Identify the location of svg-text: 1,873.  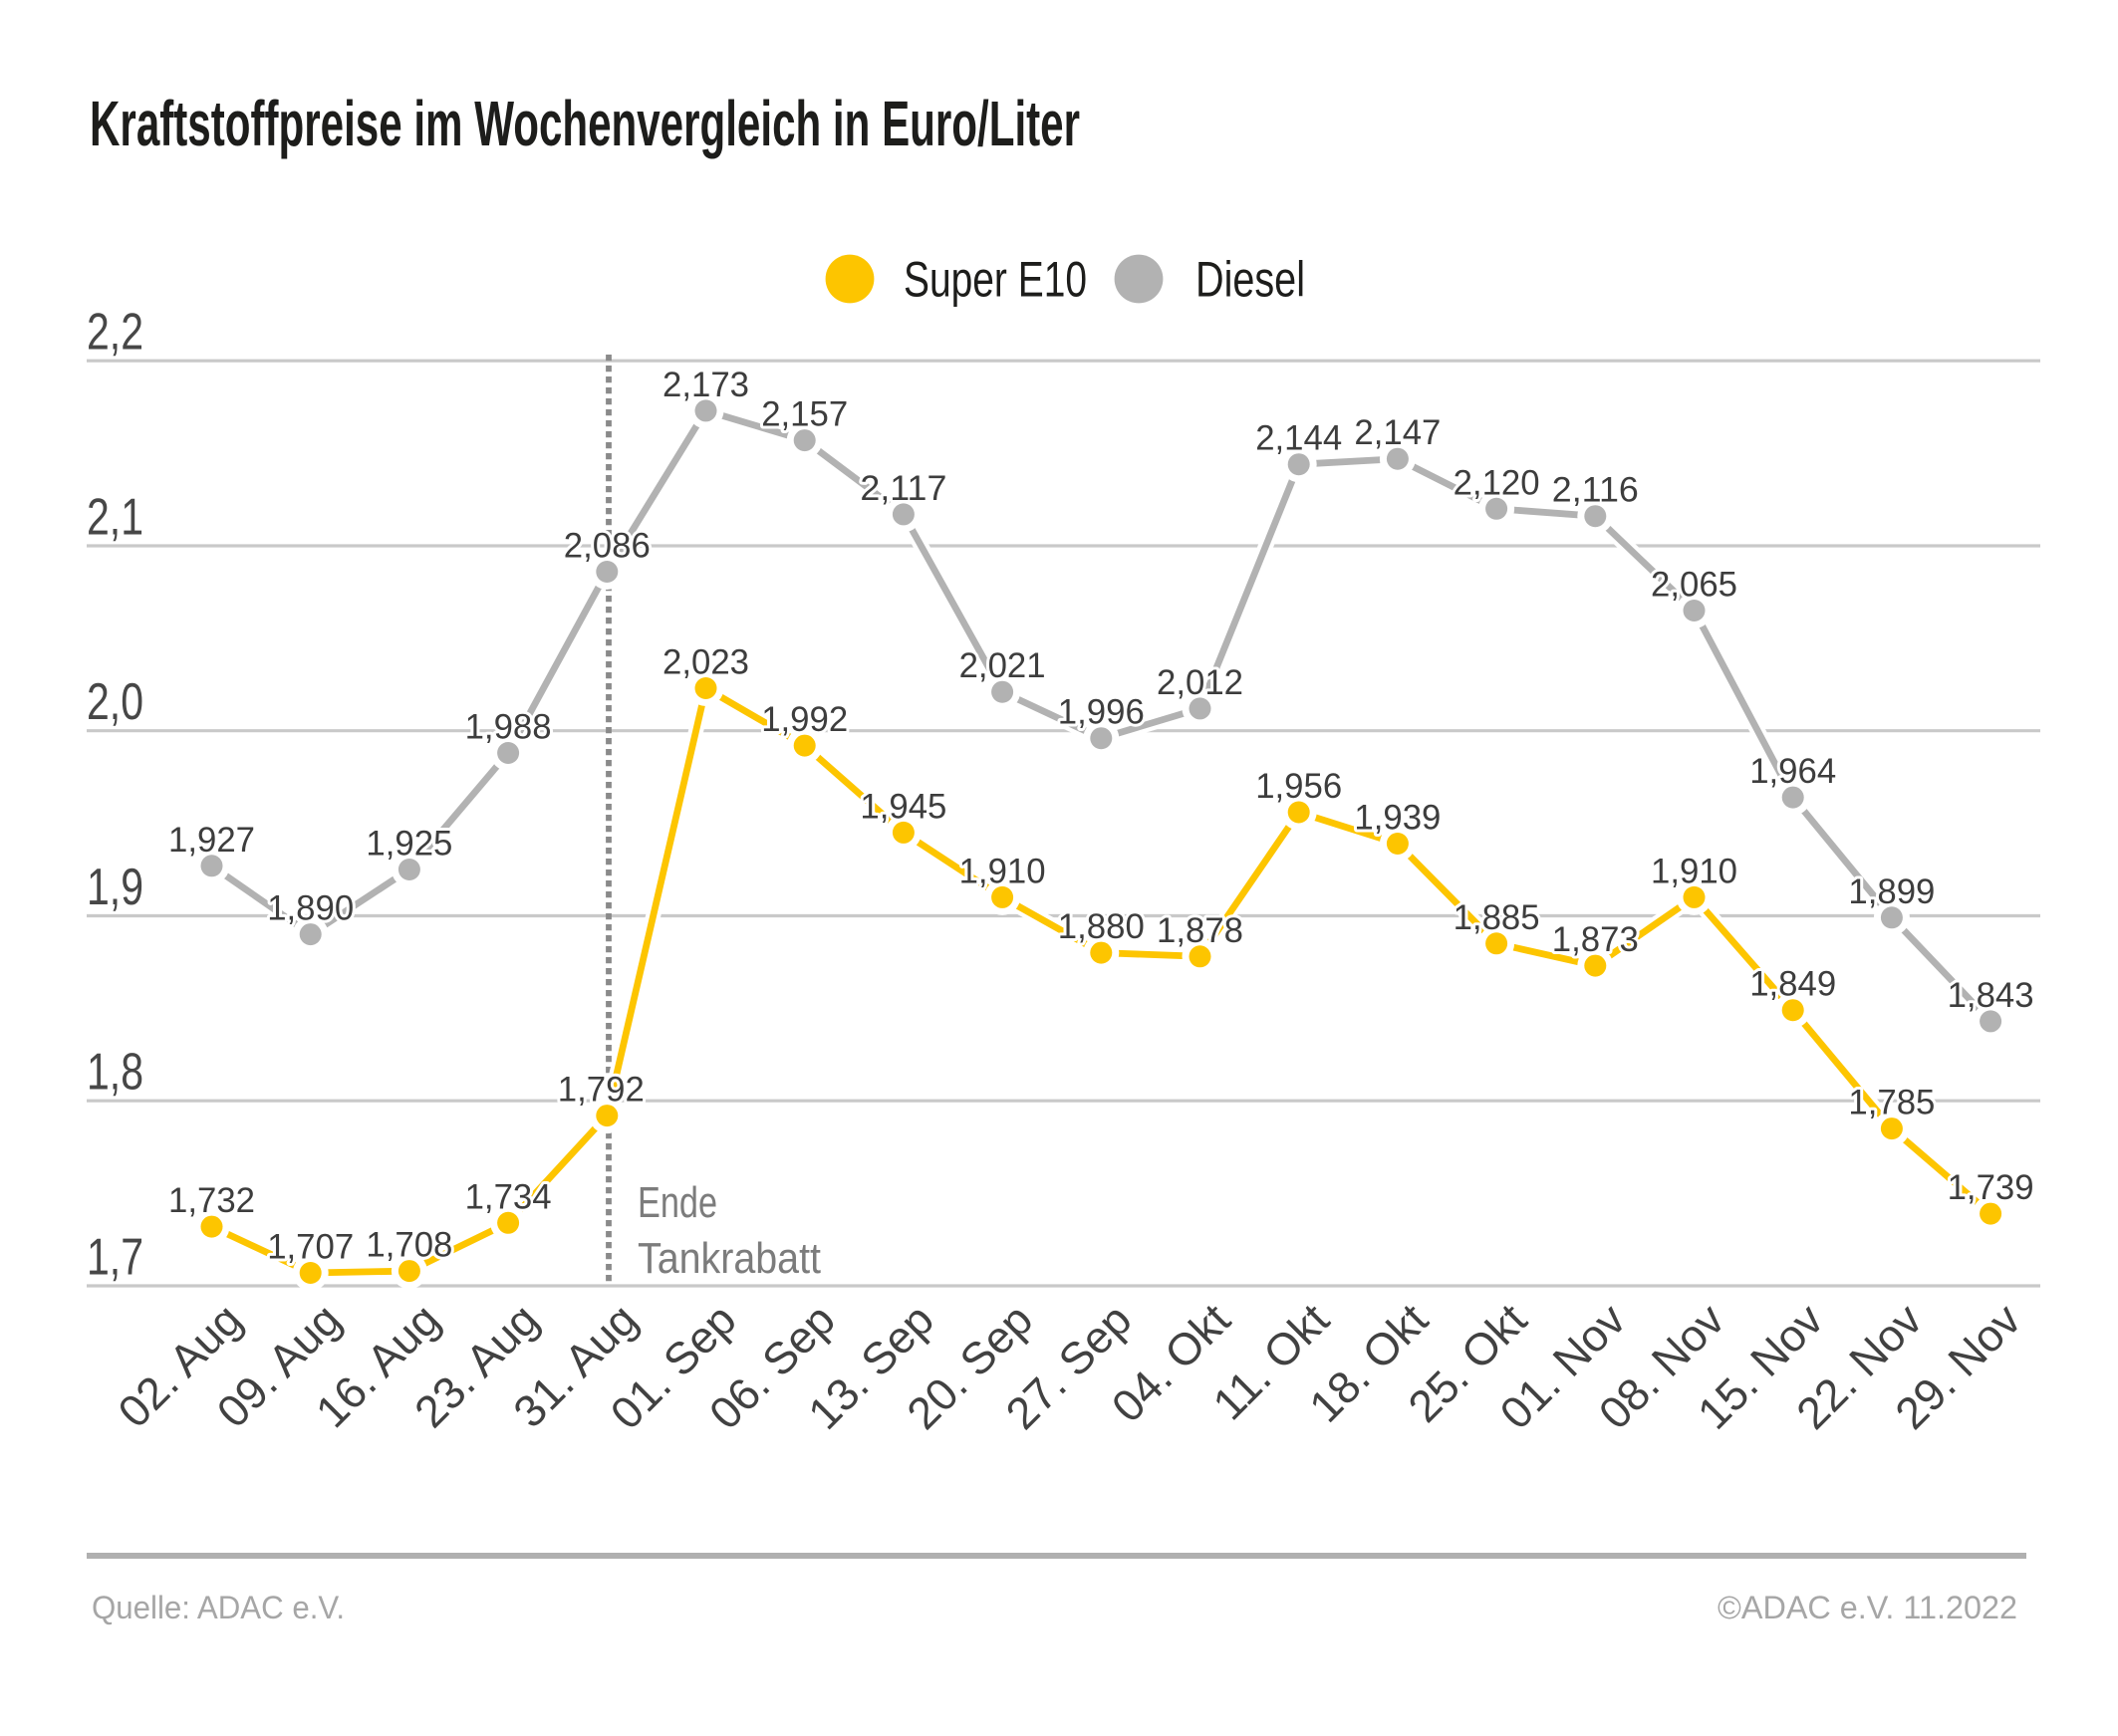
(1595, 940).